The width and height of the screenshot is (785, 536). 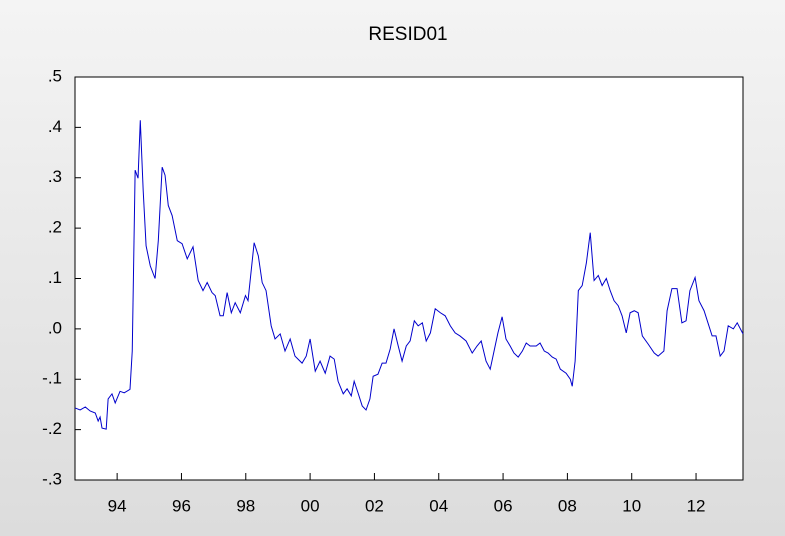 I want to click on x-tick-label: 04, so click(x=438, y=505).